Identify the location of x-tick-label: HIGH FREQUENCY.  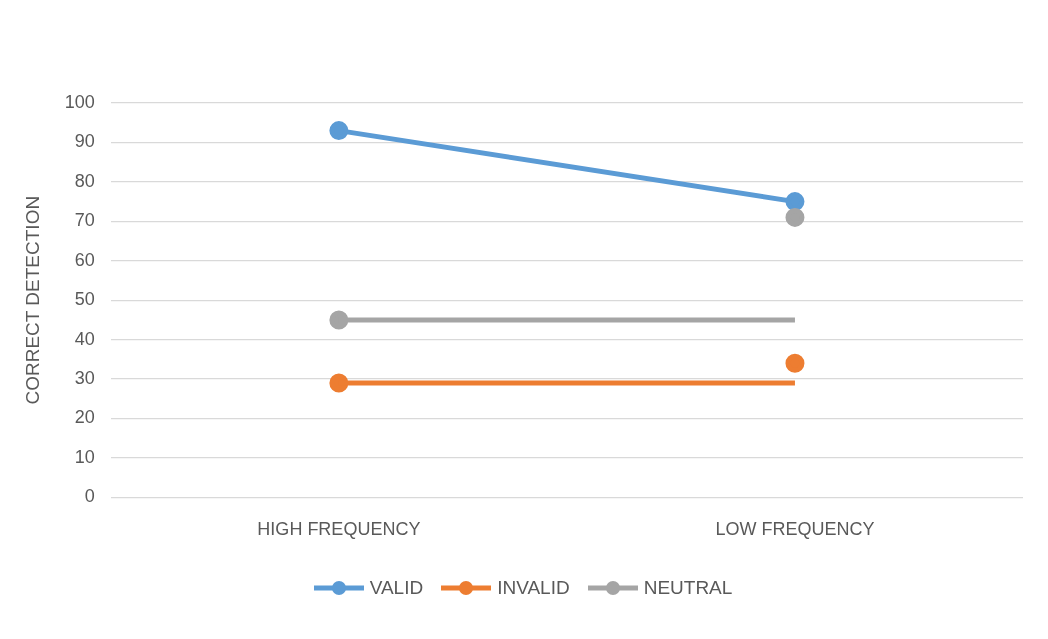
(339, 529).